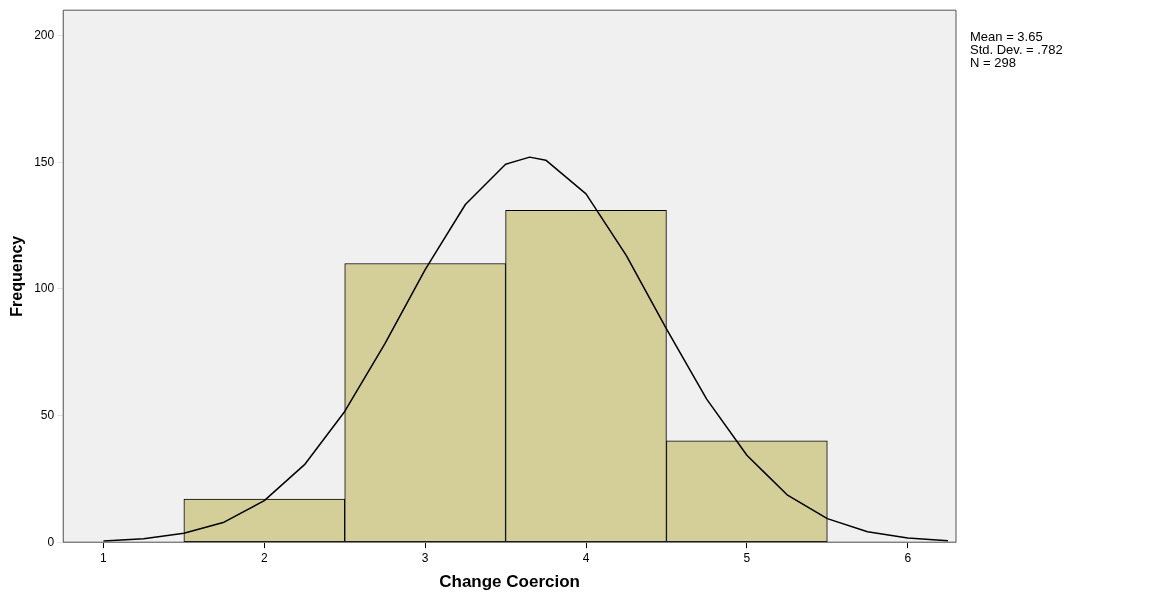 The width and height of the screenshot is (1149, 601). I want to click on y-axis-title: Frequency, so click(17, 276).